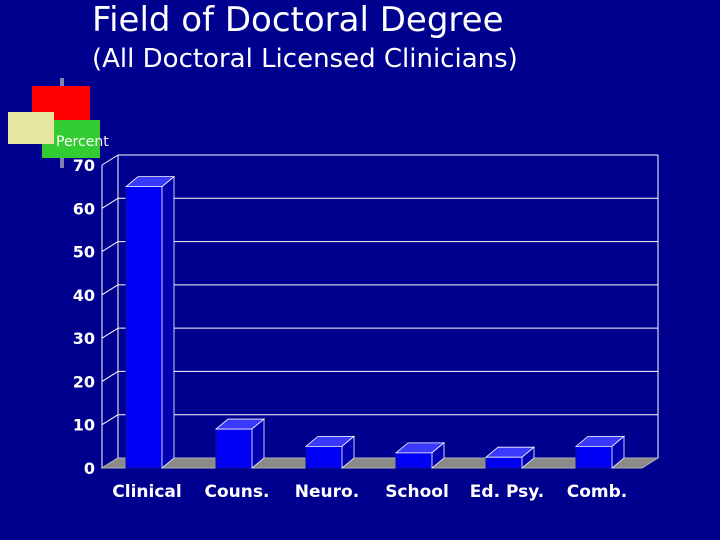 The height and width of the screenshot is (540, 720). I want to click on ticks-layer: 0 10 20 30 40 50 60 70, so click(84, 317).